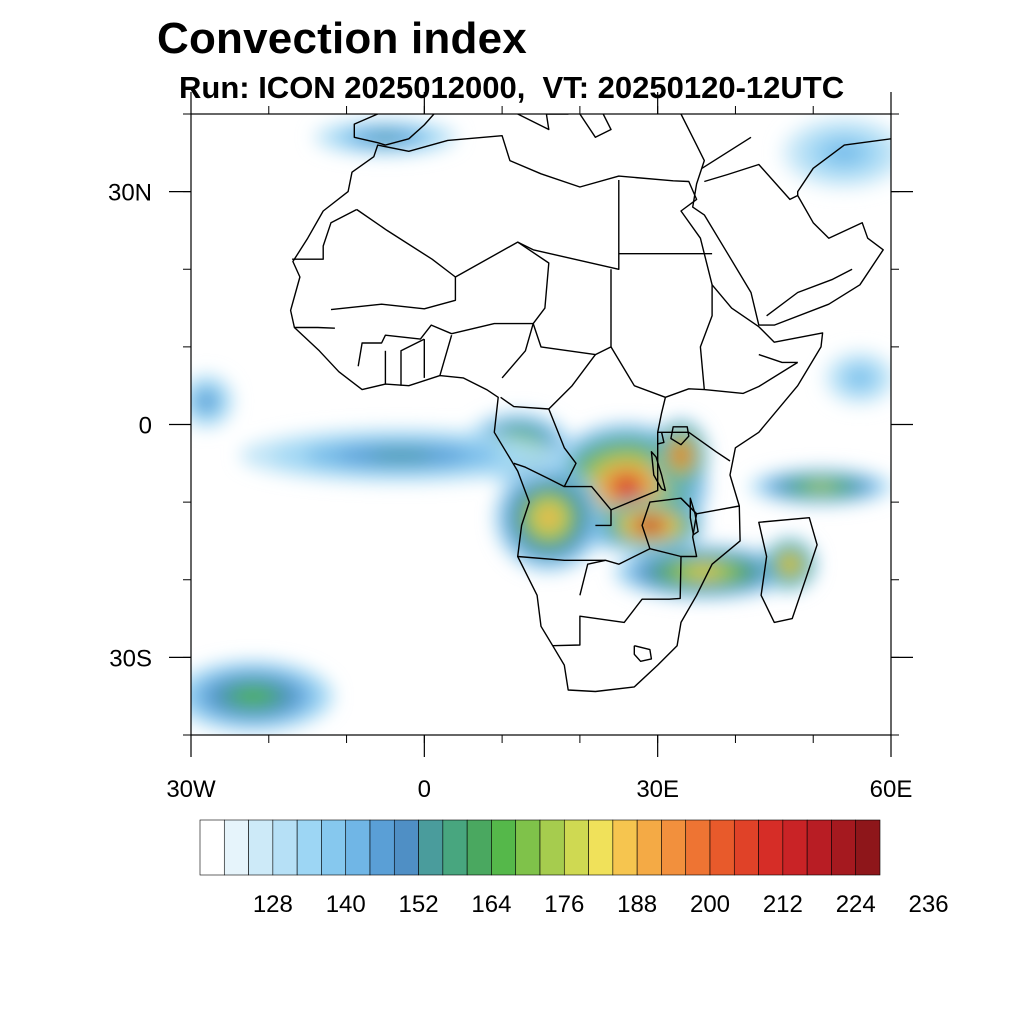 This screenshot has height=1024, width=1024. I want to click on map-subtitle: Run: ICON 2025012000, VT: 20250120-12UTC, so click(512, 87).